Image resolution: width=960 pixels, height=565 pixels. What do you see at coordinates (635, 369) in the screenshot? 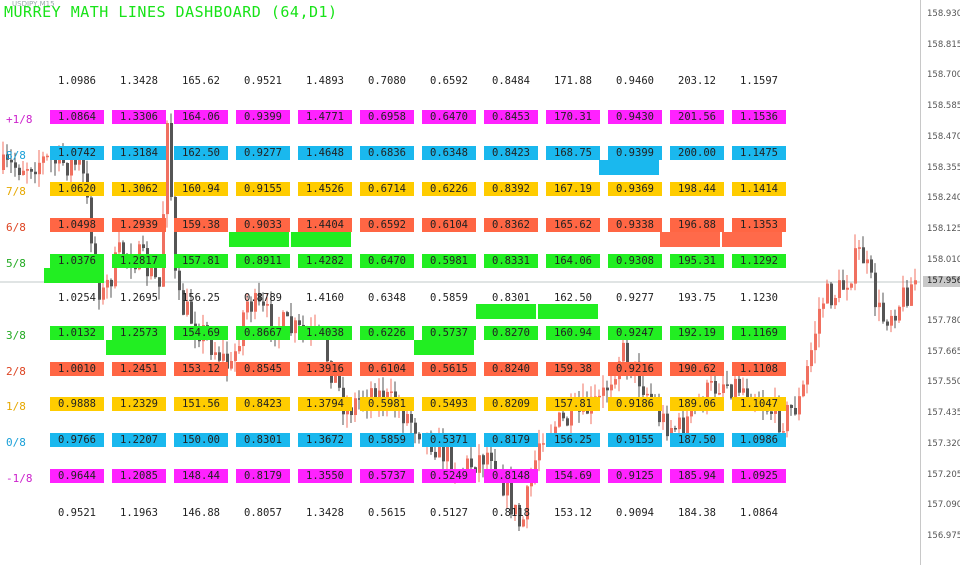
I see `level-value-cell: 0.9216` at bounding box center [635, 369].